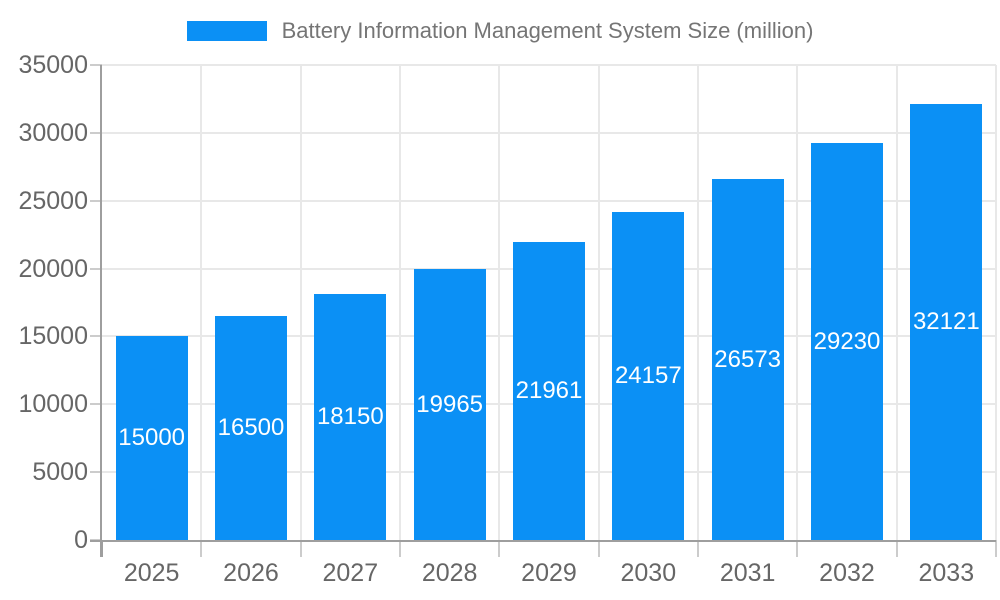  I want to click on legend-swatch, so click(226, 31).